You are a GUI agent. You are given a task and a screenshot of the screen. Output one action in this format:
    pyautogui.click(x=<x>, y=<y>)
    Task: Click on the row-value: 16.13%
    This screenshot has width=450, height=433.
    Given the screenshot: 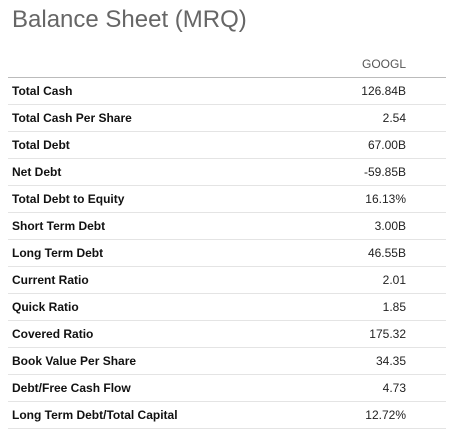 What is the action you would take?
    pyautogui.click(x=384, y=199)
    